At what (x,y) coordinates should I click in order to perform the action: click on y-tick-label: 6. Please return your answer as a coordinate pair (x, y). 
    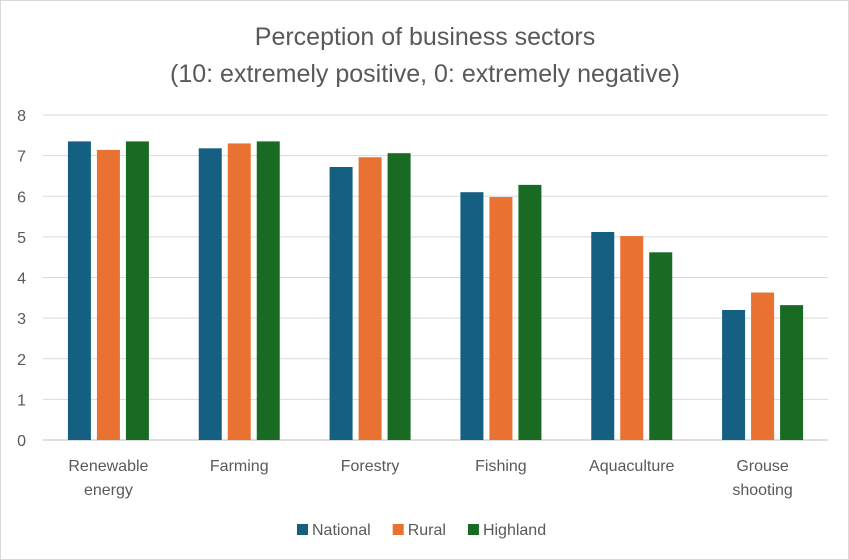
    Looking at the image, I should click on (21, 197).